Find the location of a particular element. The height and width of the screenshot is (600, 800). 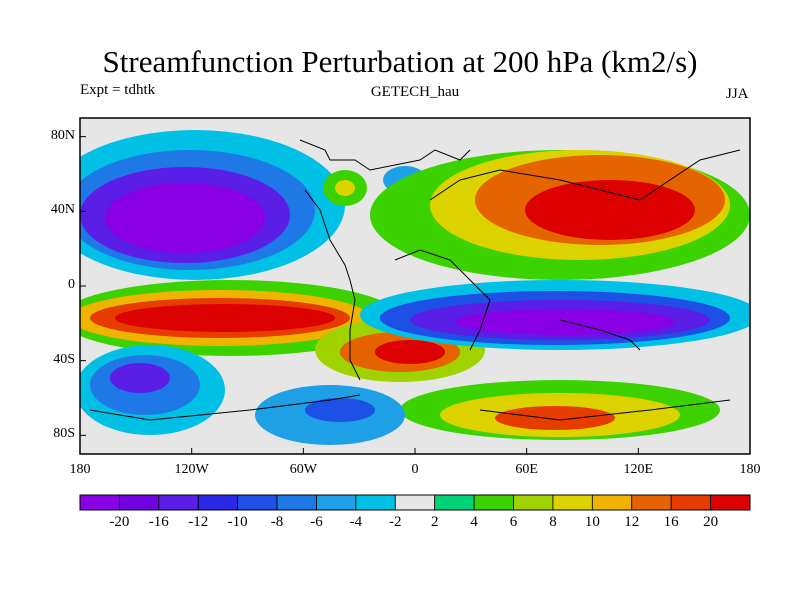

colorbar-label: -4 is located at coordinates (356, 522).